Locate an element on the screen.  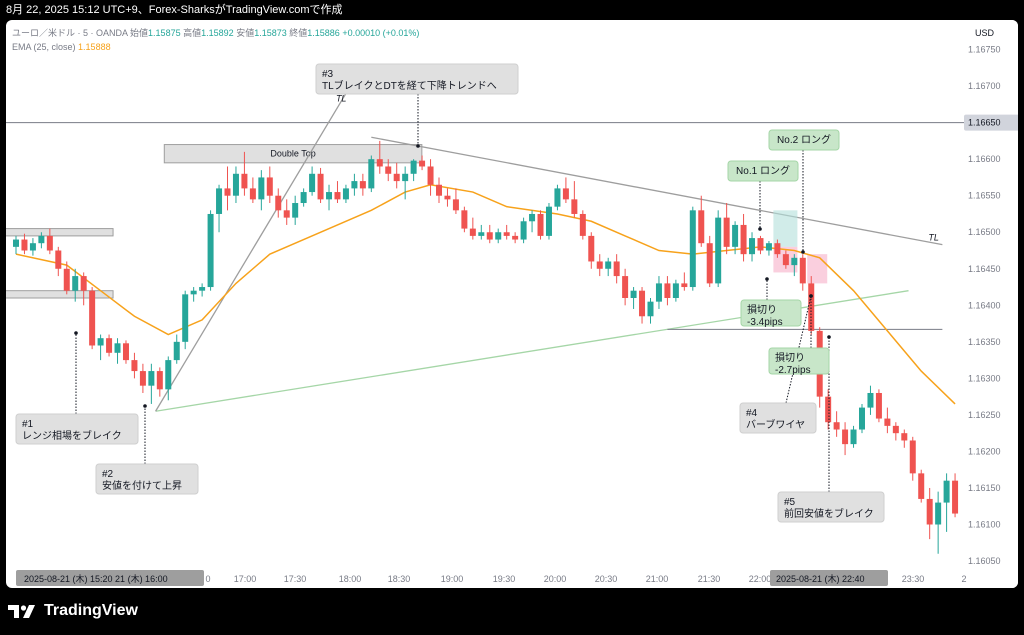
tradingview-logo: TradingView is located at coordinates (73, 611).